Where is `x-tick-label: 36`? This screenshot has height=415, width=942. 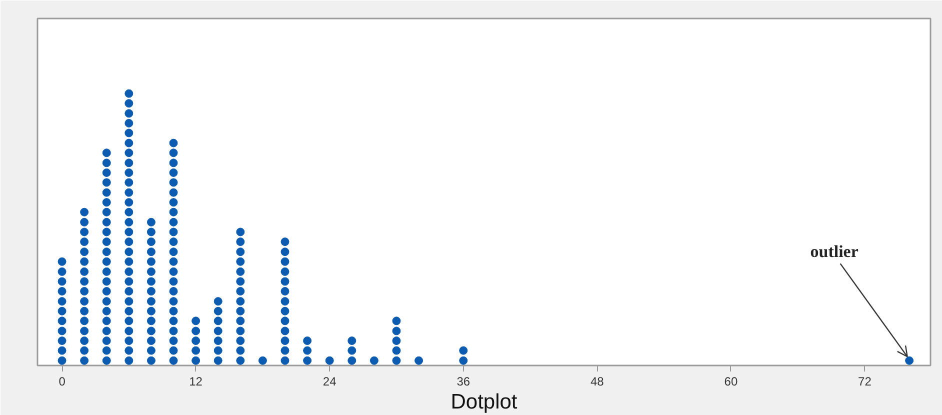 x-tick-label: 36 is located at coordinates (463, 381).